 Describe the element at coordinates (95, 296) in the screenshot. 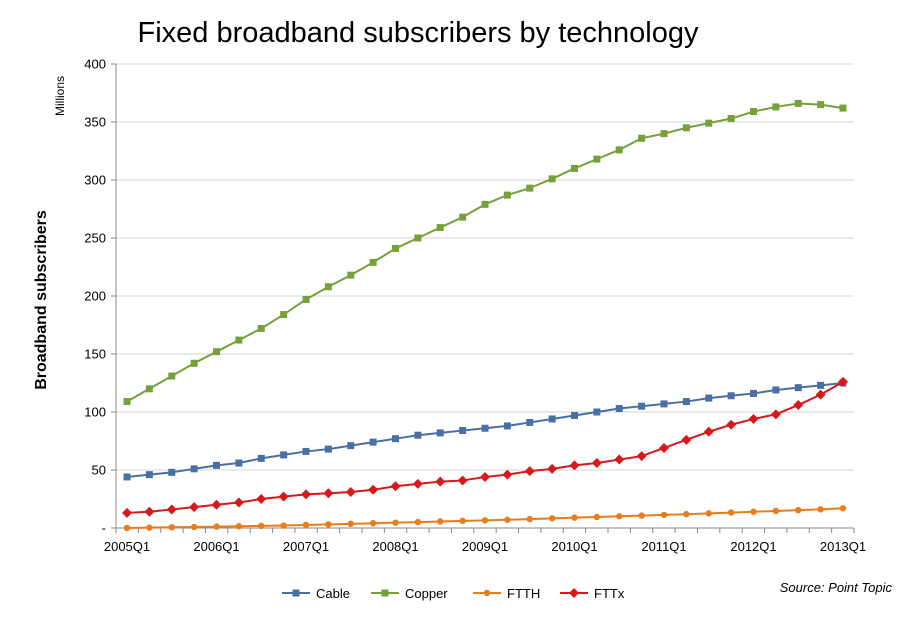

I see `y-tick-label: 200` at that location.